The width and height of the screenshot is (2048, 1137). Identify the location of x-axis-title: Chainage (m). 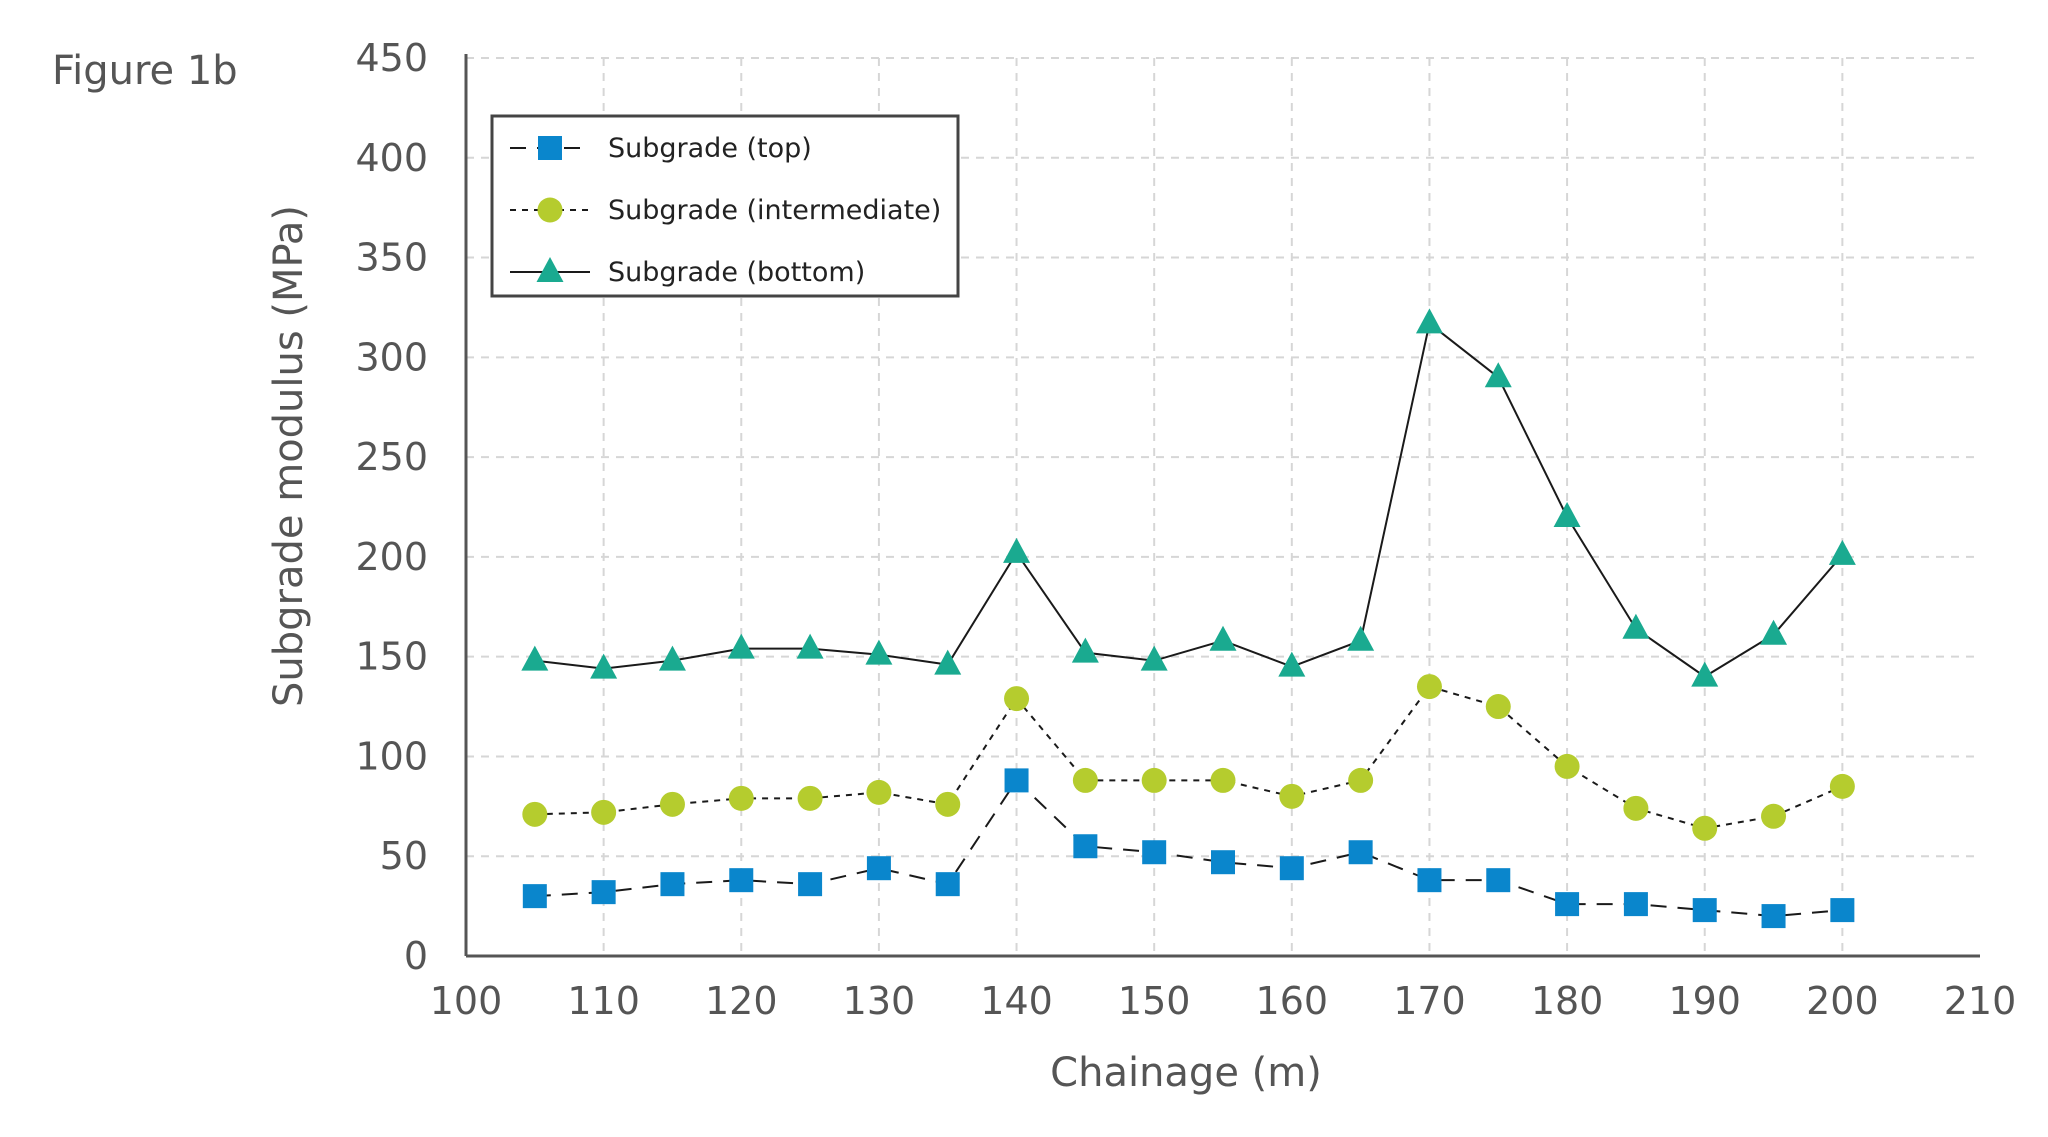
(1186, 1073).